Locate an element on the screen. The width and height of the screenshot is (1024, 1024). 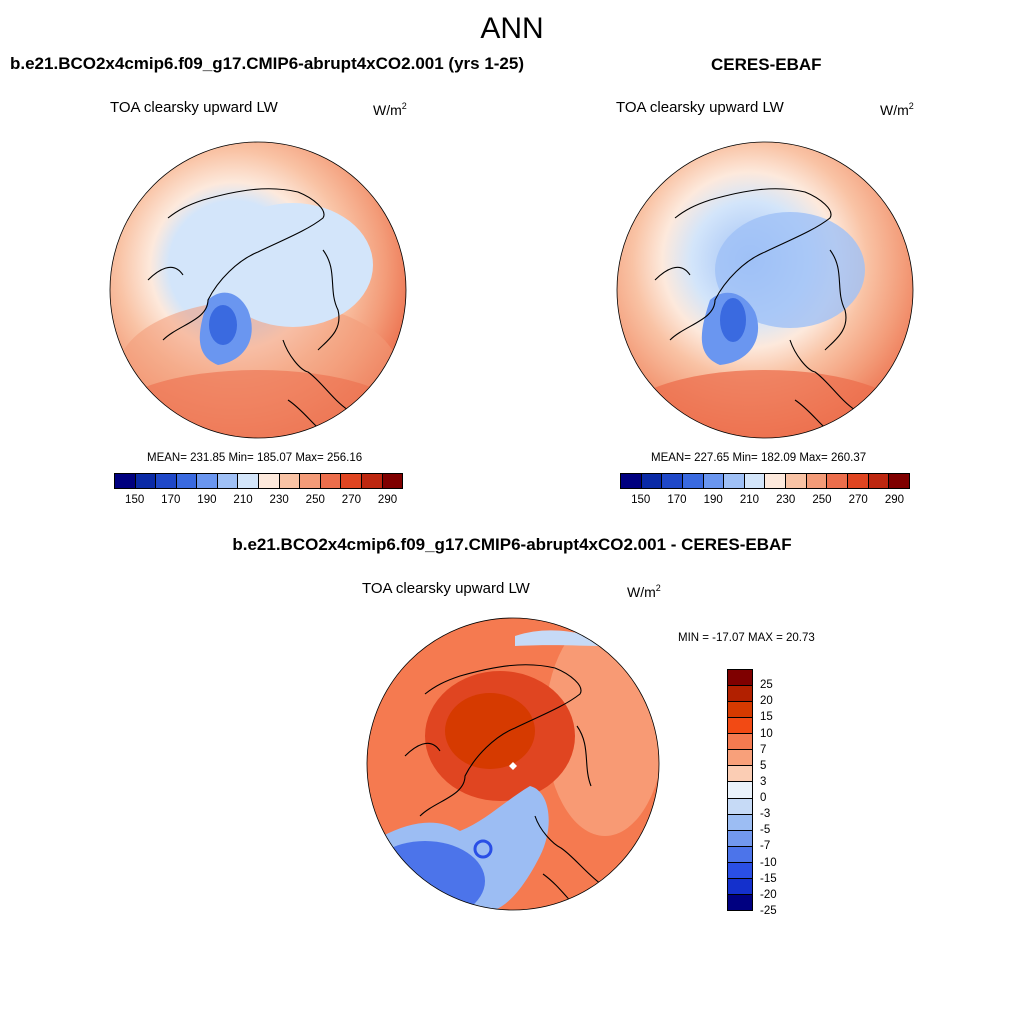
panel3-pole-marker is located at coordinates (513, 766).